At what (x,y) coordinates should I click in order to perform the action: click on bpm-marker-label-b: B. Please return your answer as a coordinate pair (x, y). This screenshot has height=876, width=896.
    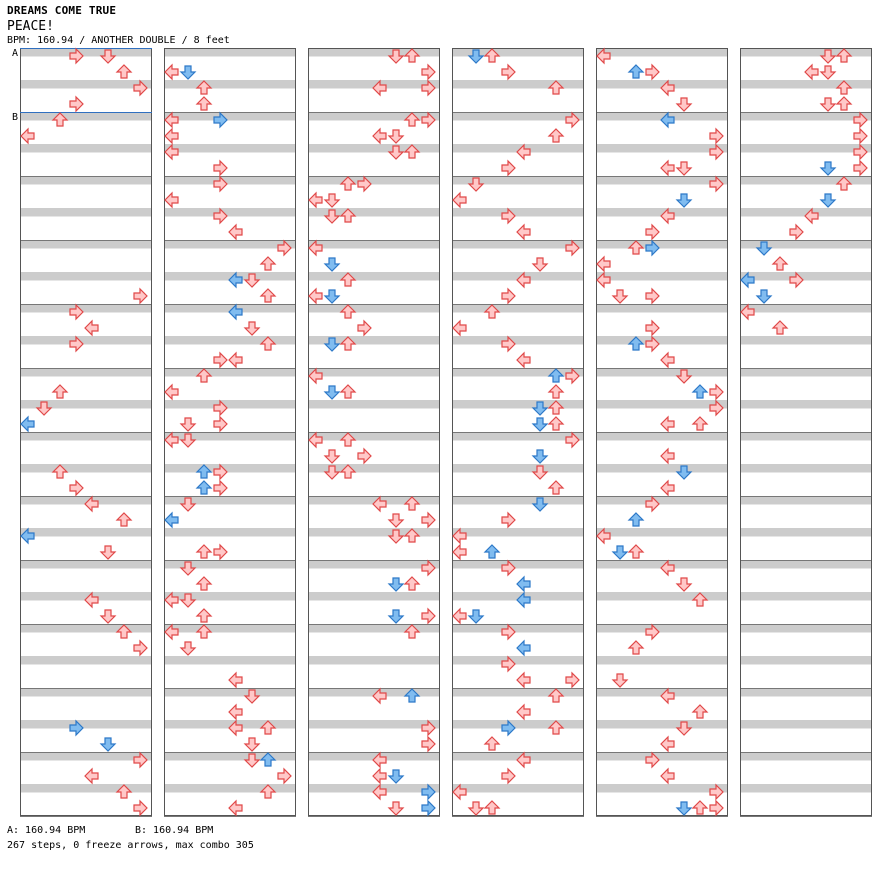
    Looking at the image, I should click on (15, 117).